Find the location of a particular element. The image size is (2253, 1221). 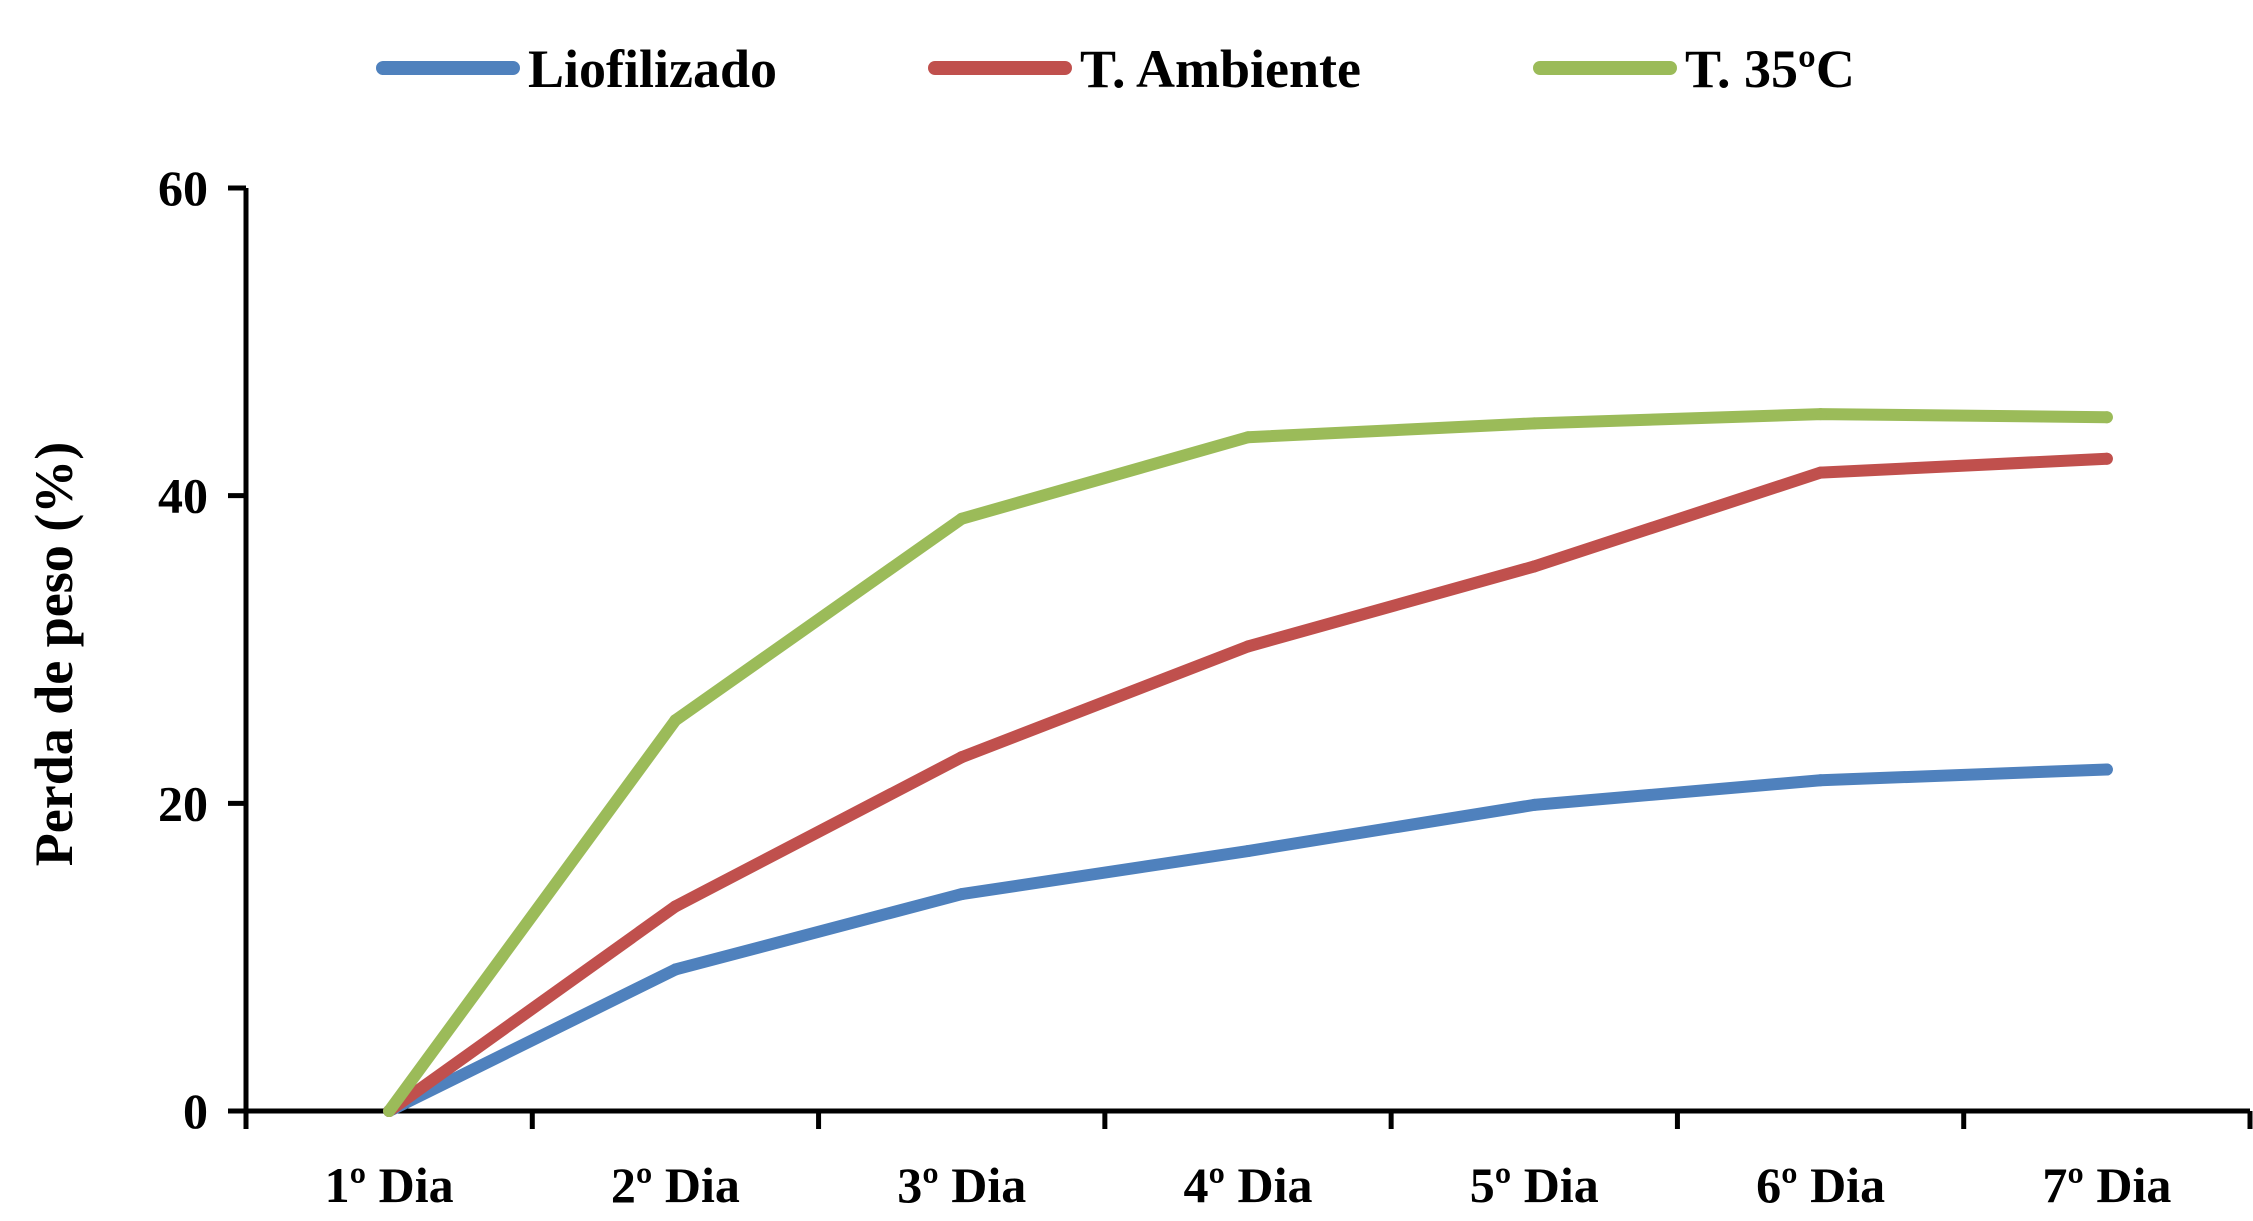

legend-label: T. 35ºC is located at coordinates (1770, 69).